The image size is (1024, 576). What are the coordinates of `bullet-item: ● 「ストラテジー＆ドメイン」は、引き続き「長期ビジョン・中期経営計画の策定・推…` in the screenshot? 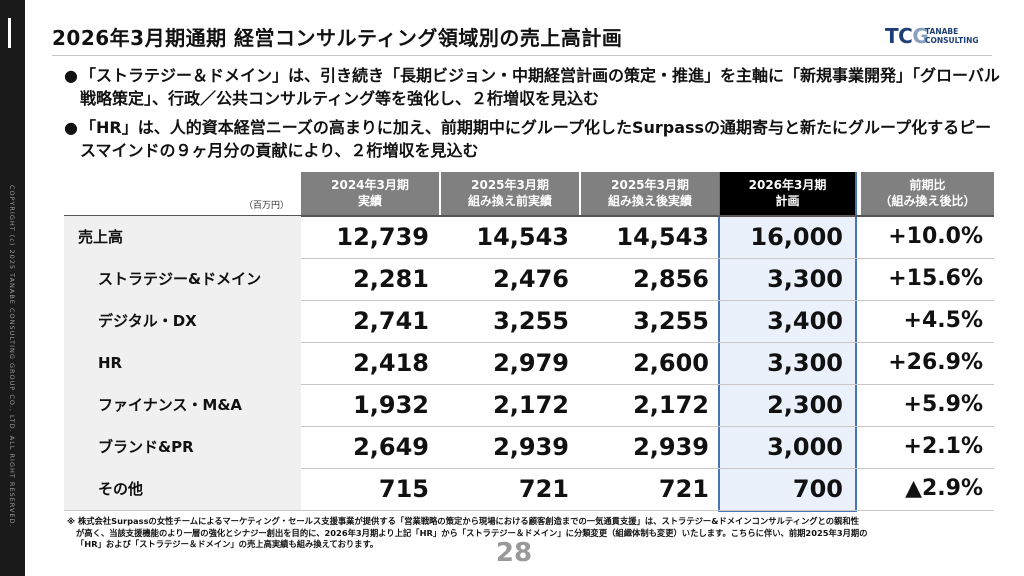 It's located at (534, 87).